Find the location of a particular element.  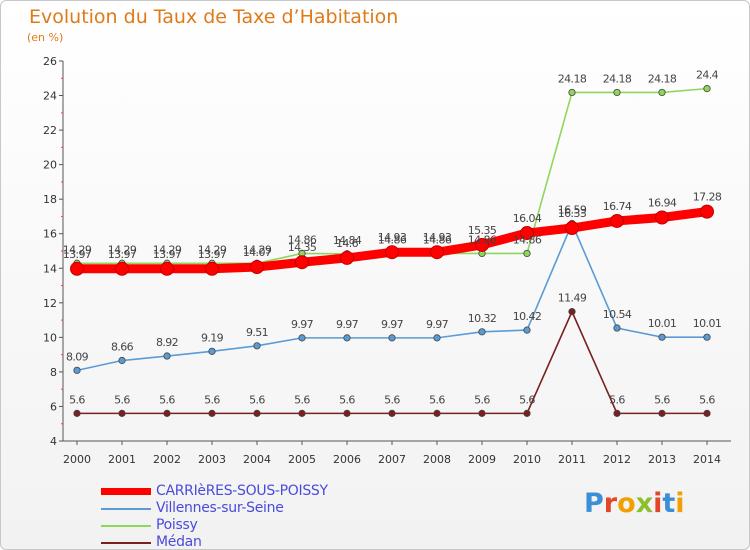

data-label: 24.4 is located at coordinates (707, 75).